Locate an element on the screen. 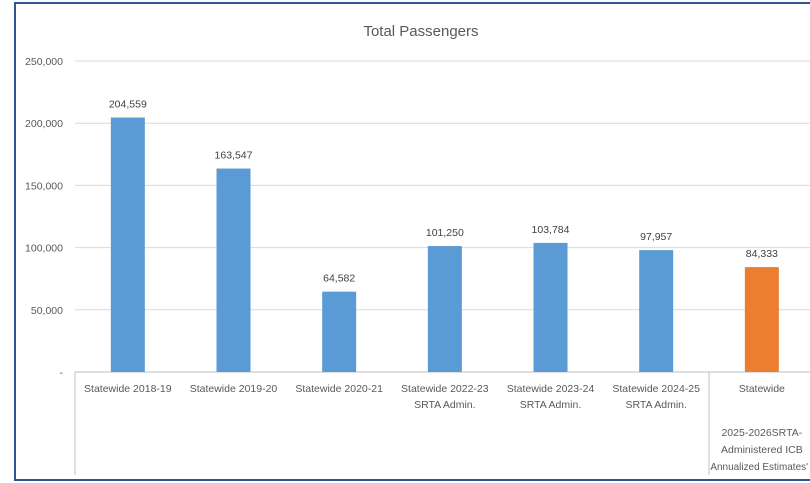 Image resolution: width=810 pixels, height=483 pixels. category-label: Statewide 2022-23 is located at coordinates (445, 389).